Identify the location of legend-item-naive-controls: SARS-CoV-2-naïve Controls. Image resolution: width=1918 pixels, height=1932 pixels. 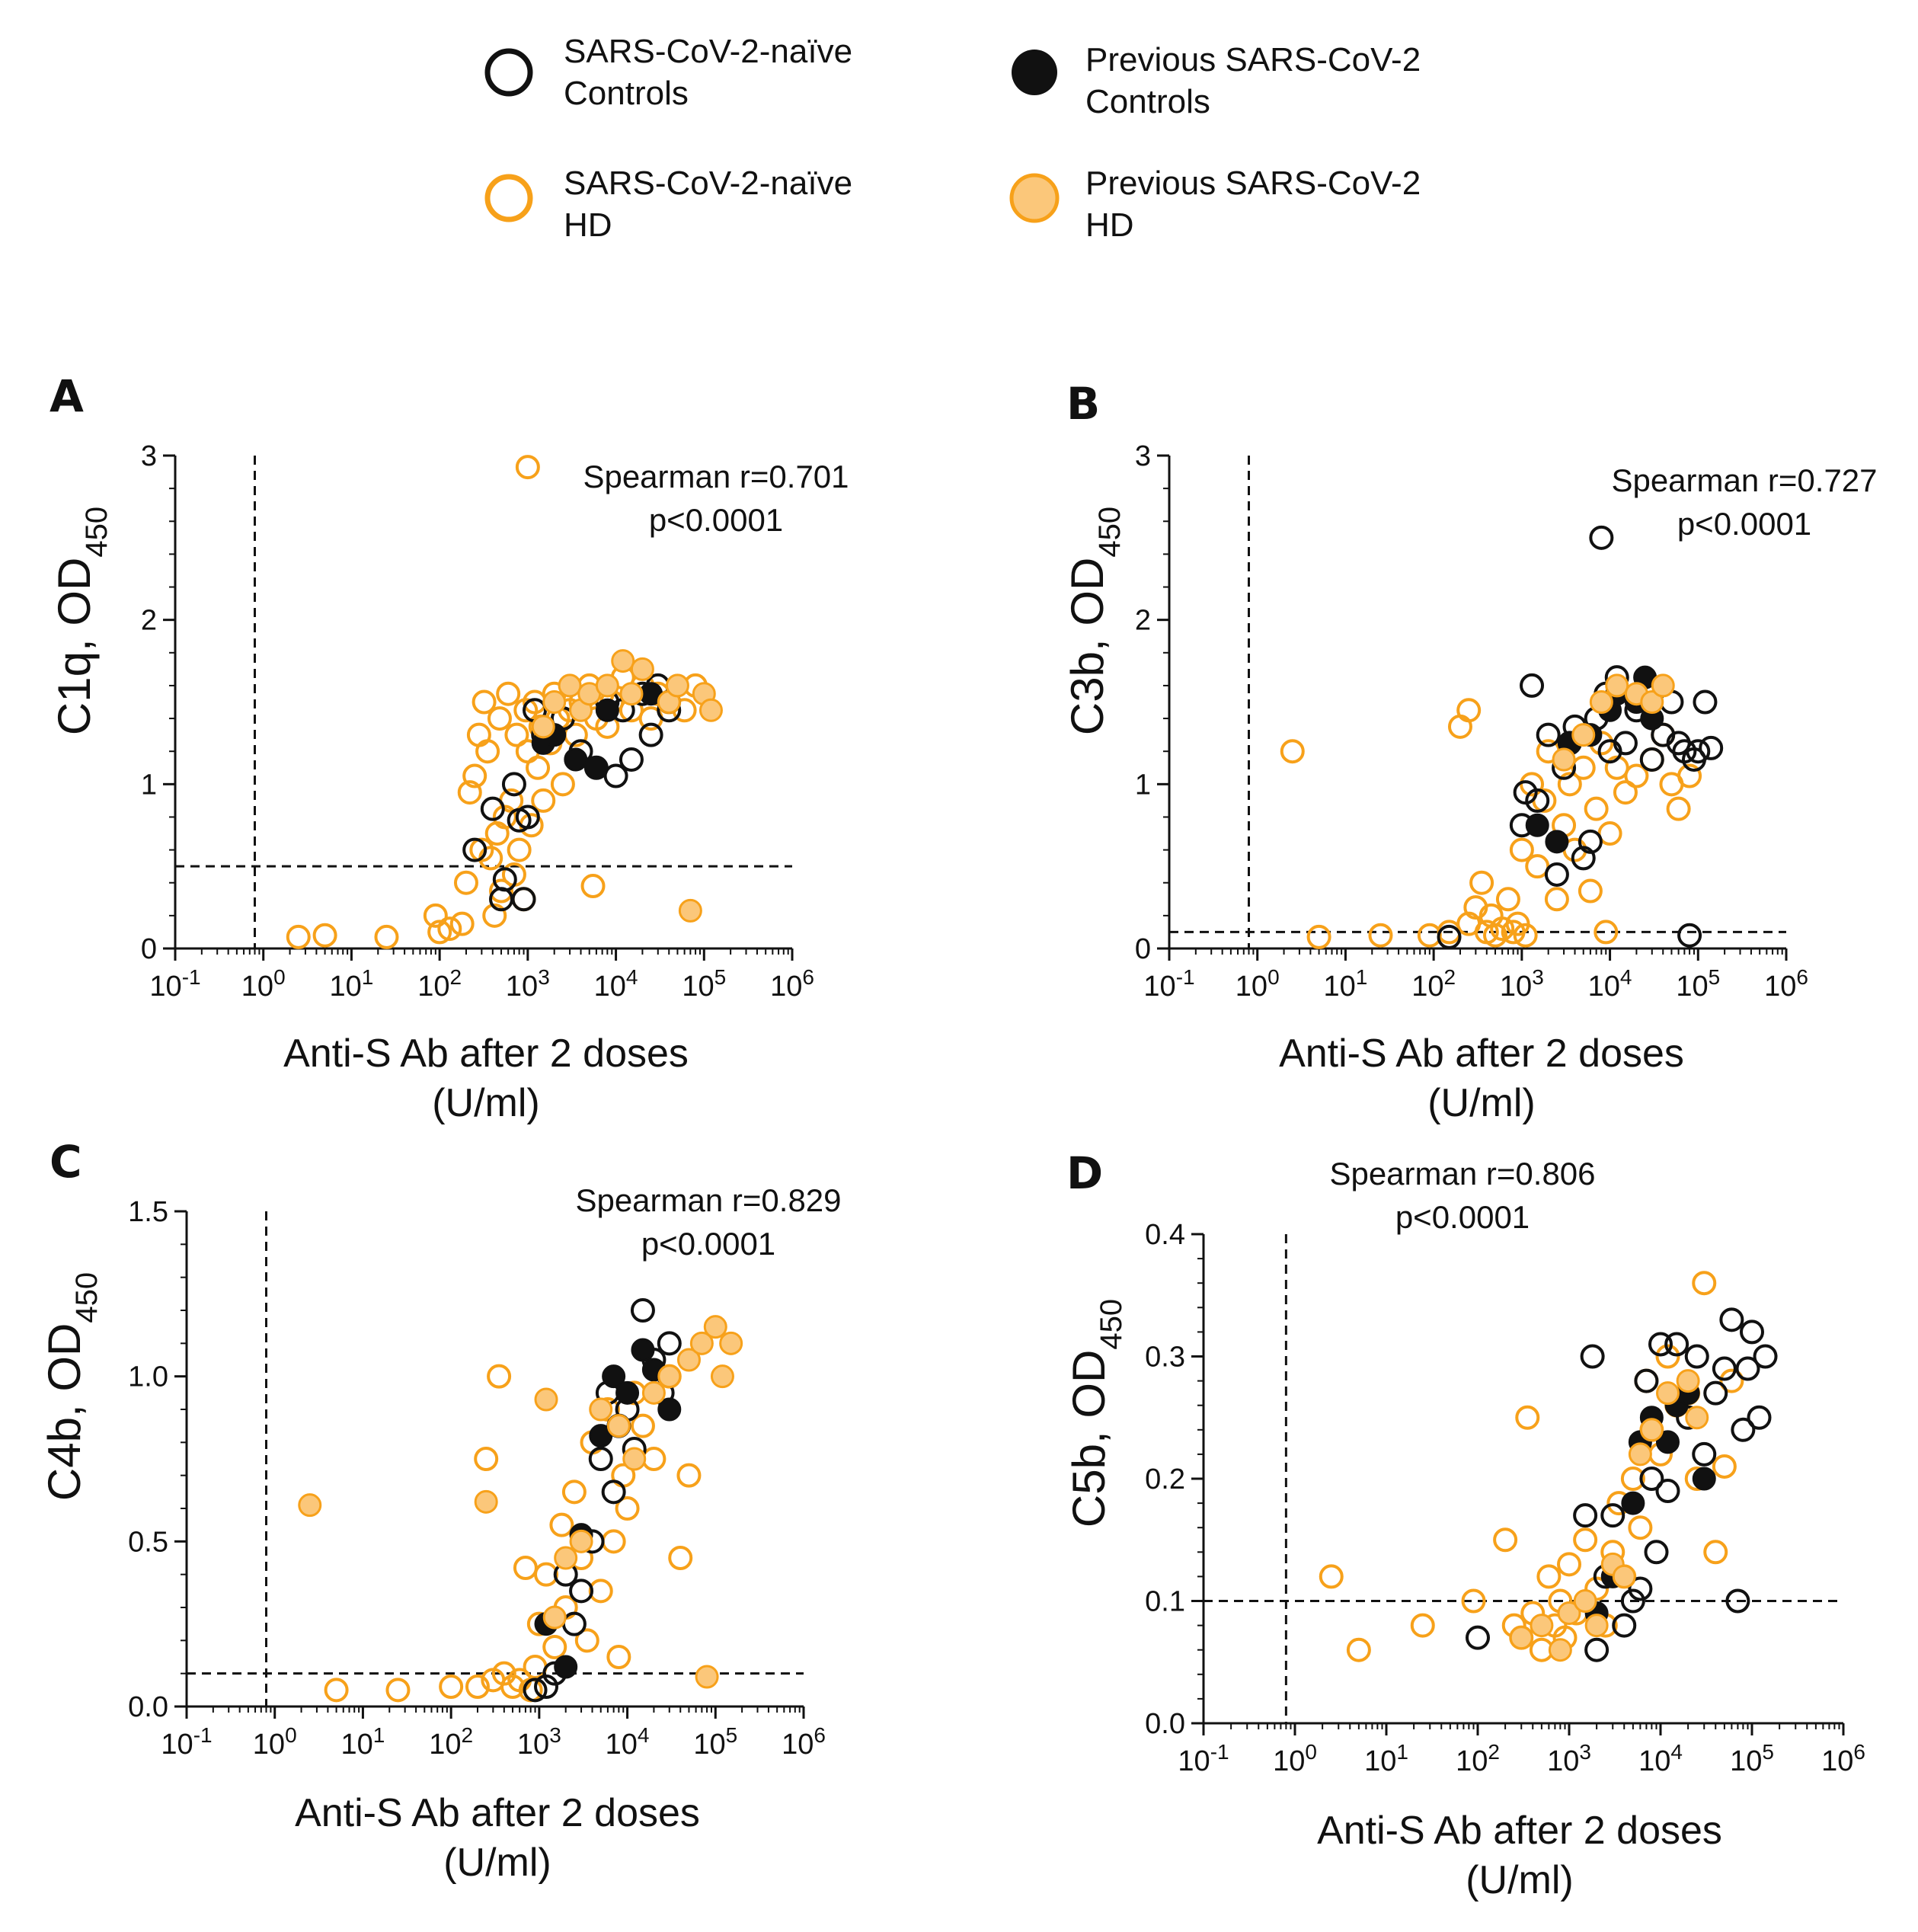
(668, 72).